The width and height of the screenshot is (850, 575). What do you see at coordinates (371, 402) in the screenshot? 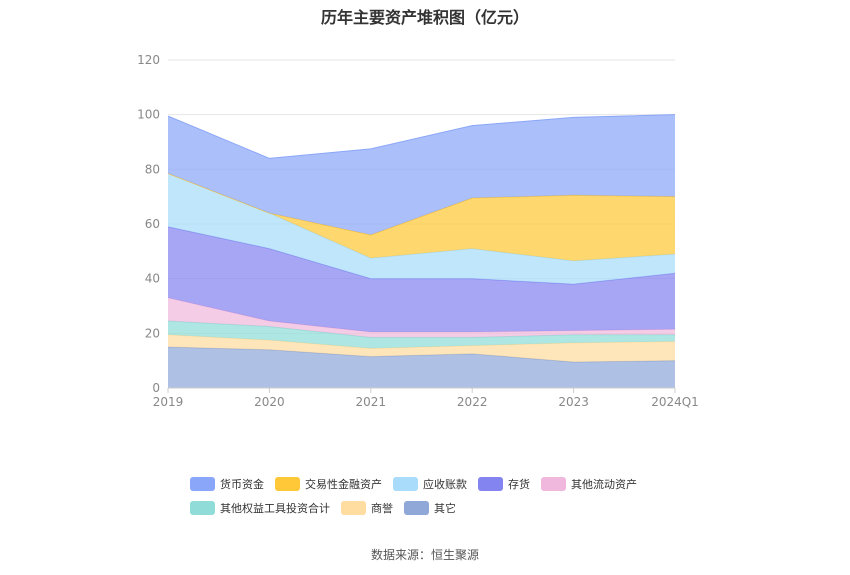
I see `x-tick-label: 2021` at bounding box center [371, 402].